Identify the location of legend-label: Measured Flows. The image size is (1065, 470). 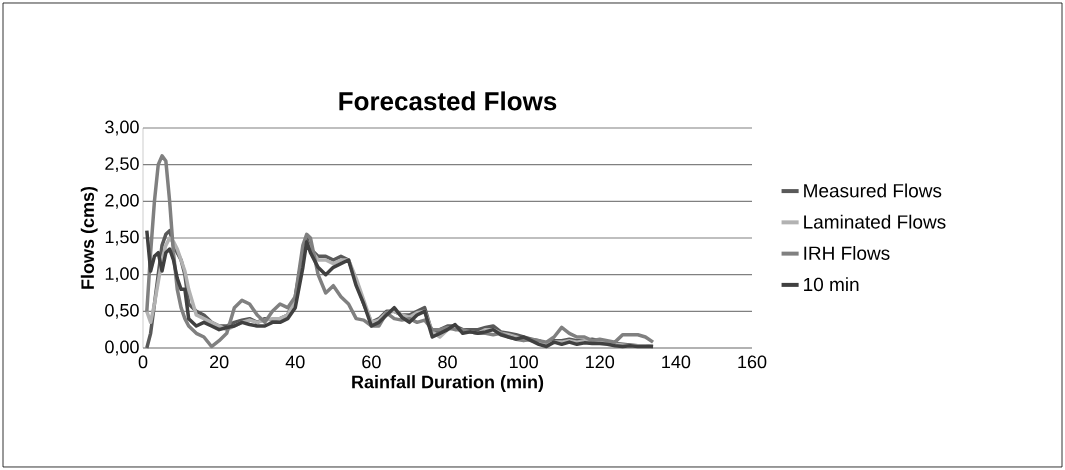
(873, 190).